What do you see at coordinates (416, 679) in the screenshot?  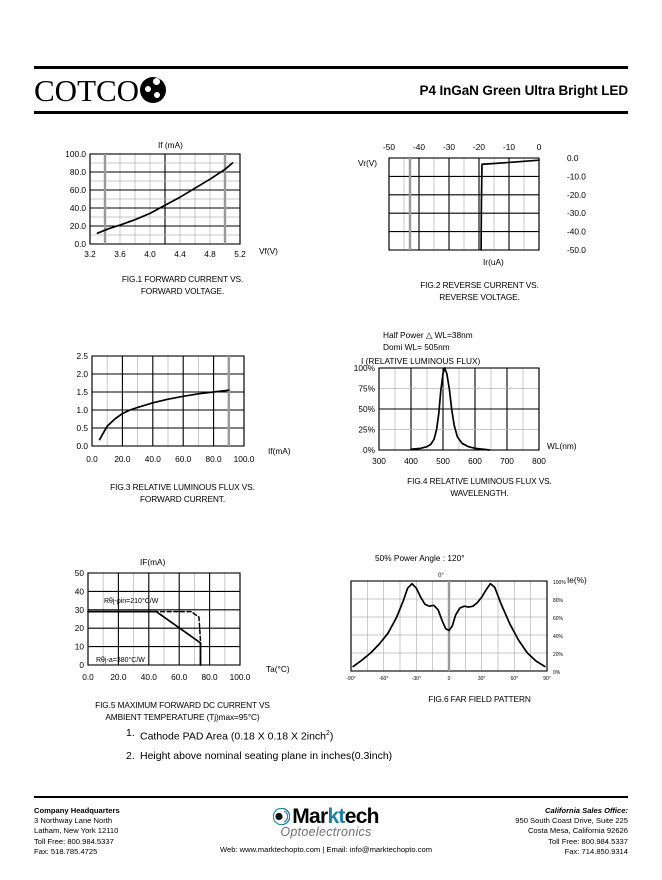 I see `svg-text: -30°` at bounding box center [416, 679].